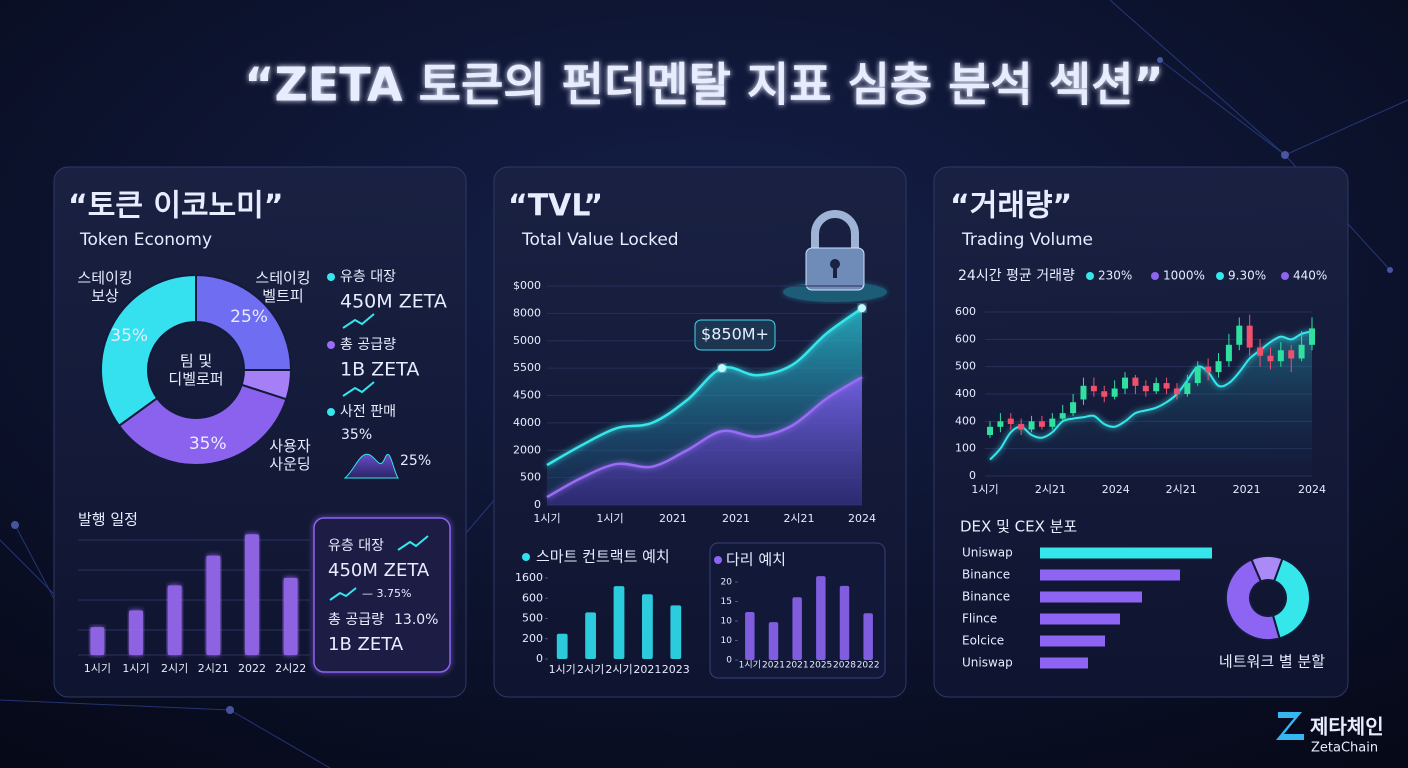 The width and height of the screenshot is (1408, 768). Describe the element at coordinates (704, 85) in the screenshot. I see `page-title: “ZETA 토큰의 펀더멘탈 지표 심층 분석 섹션”` at that location.